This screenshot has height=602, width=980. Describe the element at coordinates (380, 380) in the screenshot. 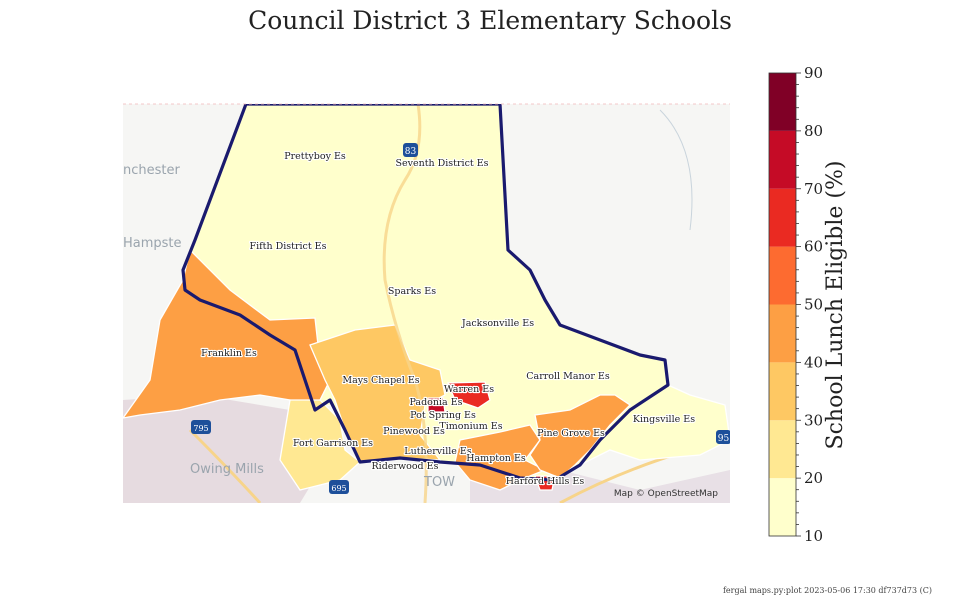

I see `school-label: Mays Chapel Es` at that location.